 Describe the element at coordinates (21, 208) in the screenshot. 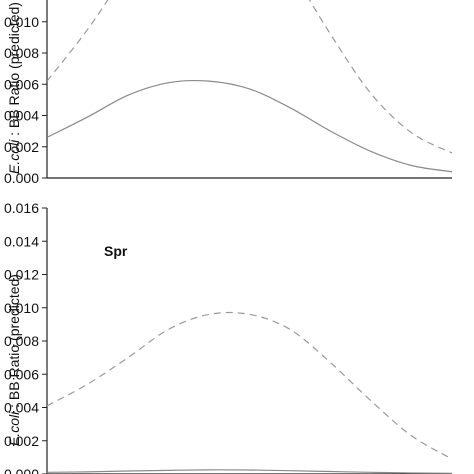

I see `y-tick-label: 0.016` at that location.